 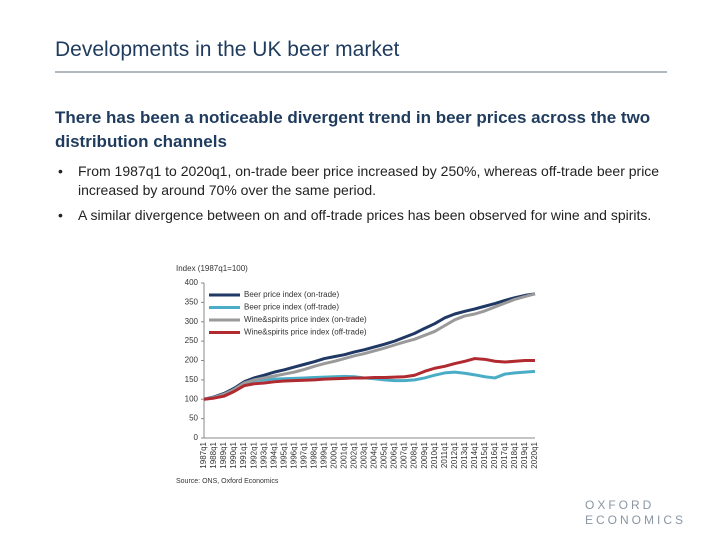 I want to click on x-tick-label: 2013q1, so click(x=464, y=454).